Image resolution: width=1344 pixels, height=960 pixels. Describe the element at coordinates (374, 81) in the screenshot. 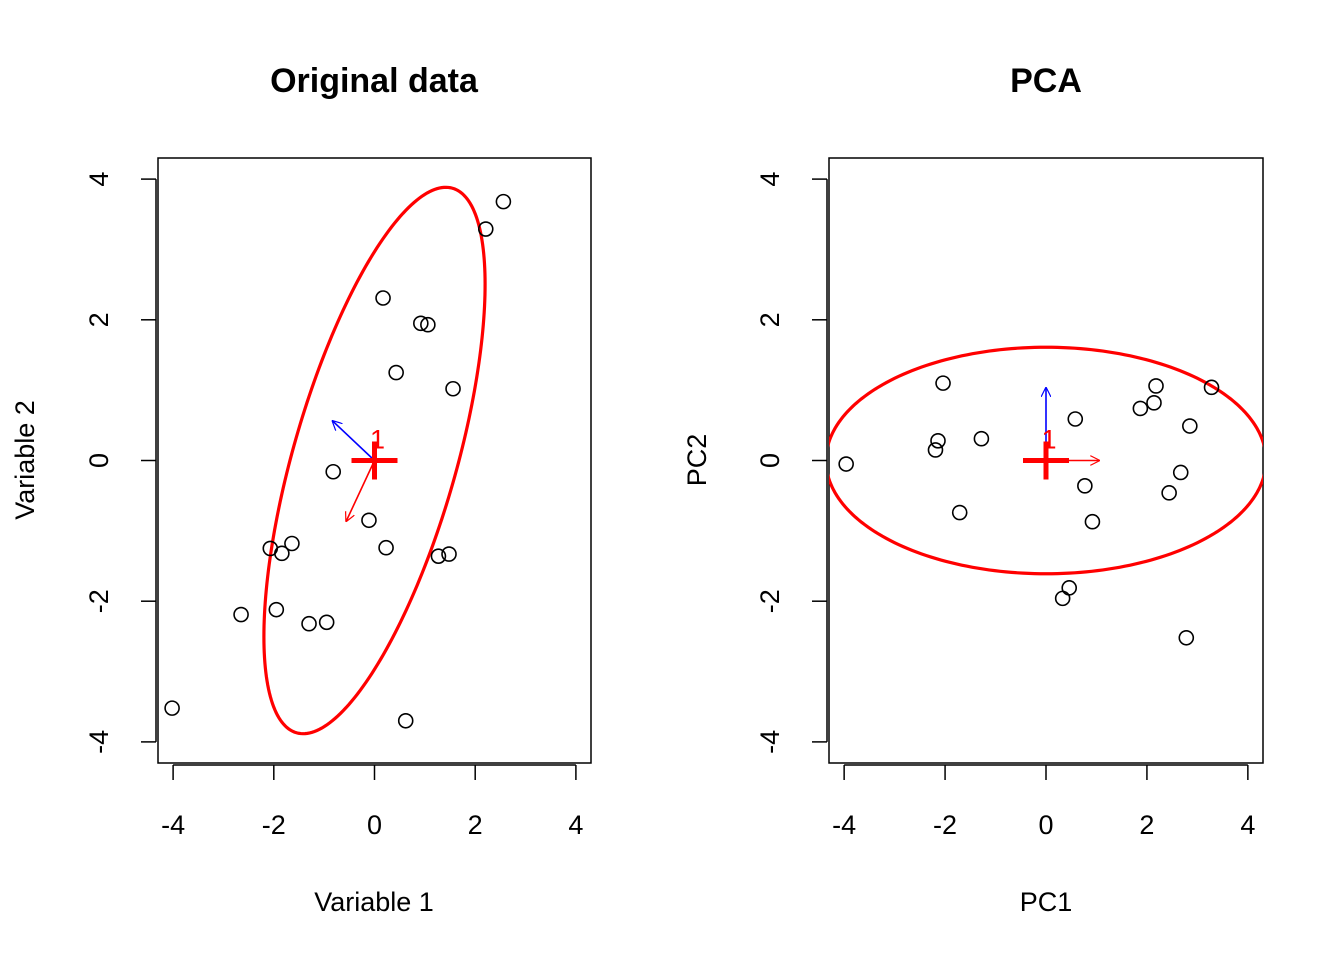

I see `chart-title-original: Original data` at that location.